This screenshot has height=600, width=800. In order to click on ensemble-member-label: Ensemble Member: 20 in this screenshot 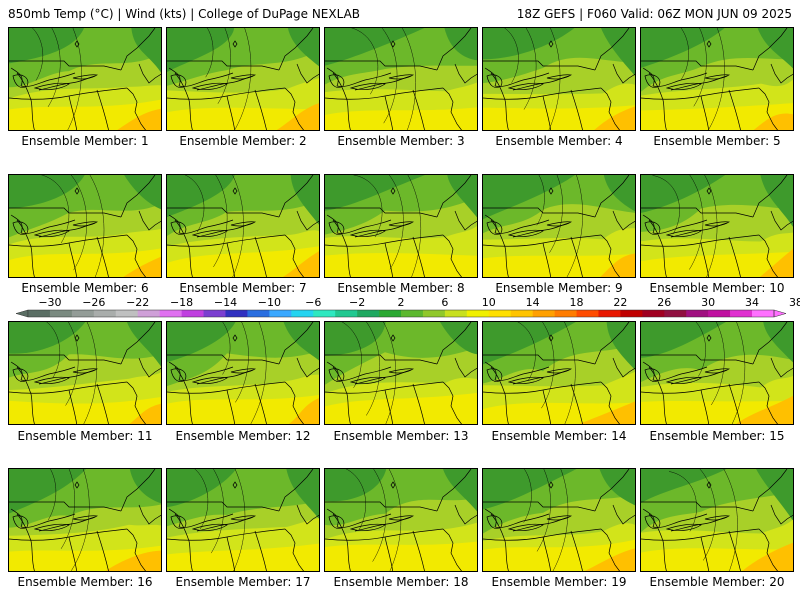, I will do `click(717, 582)`.